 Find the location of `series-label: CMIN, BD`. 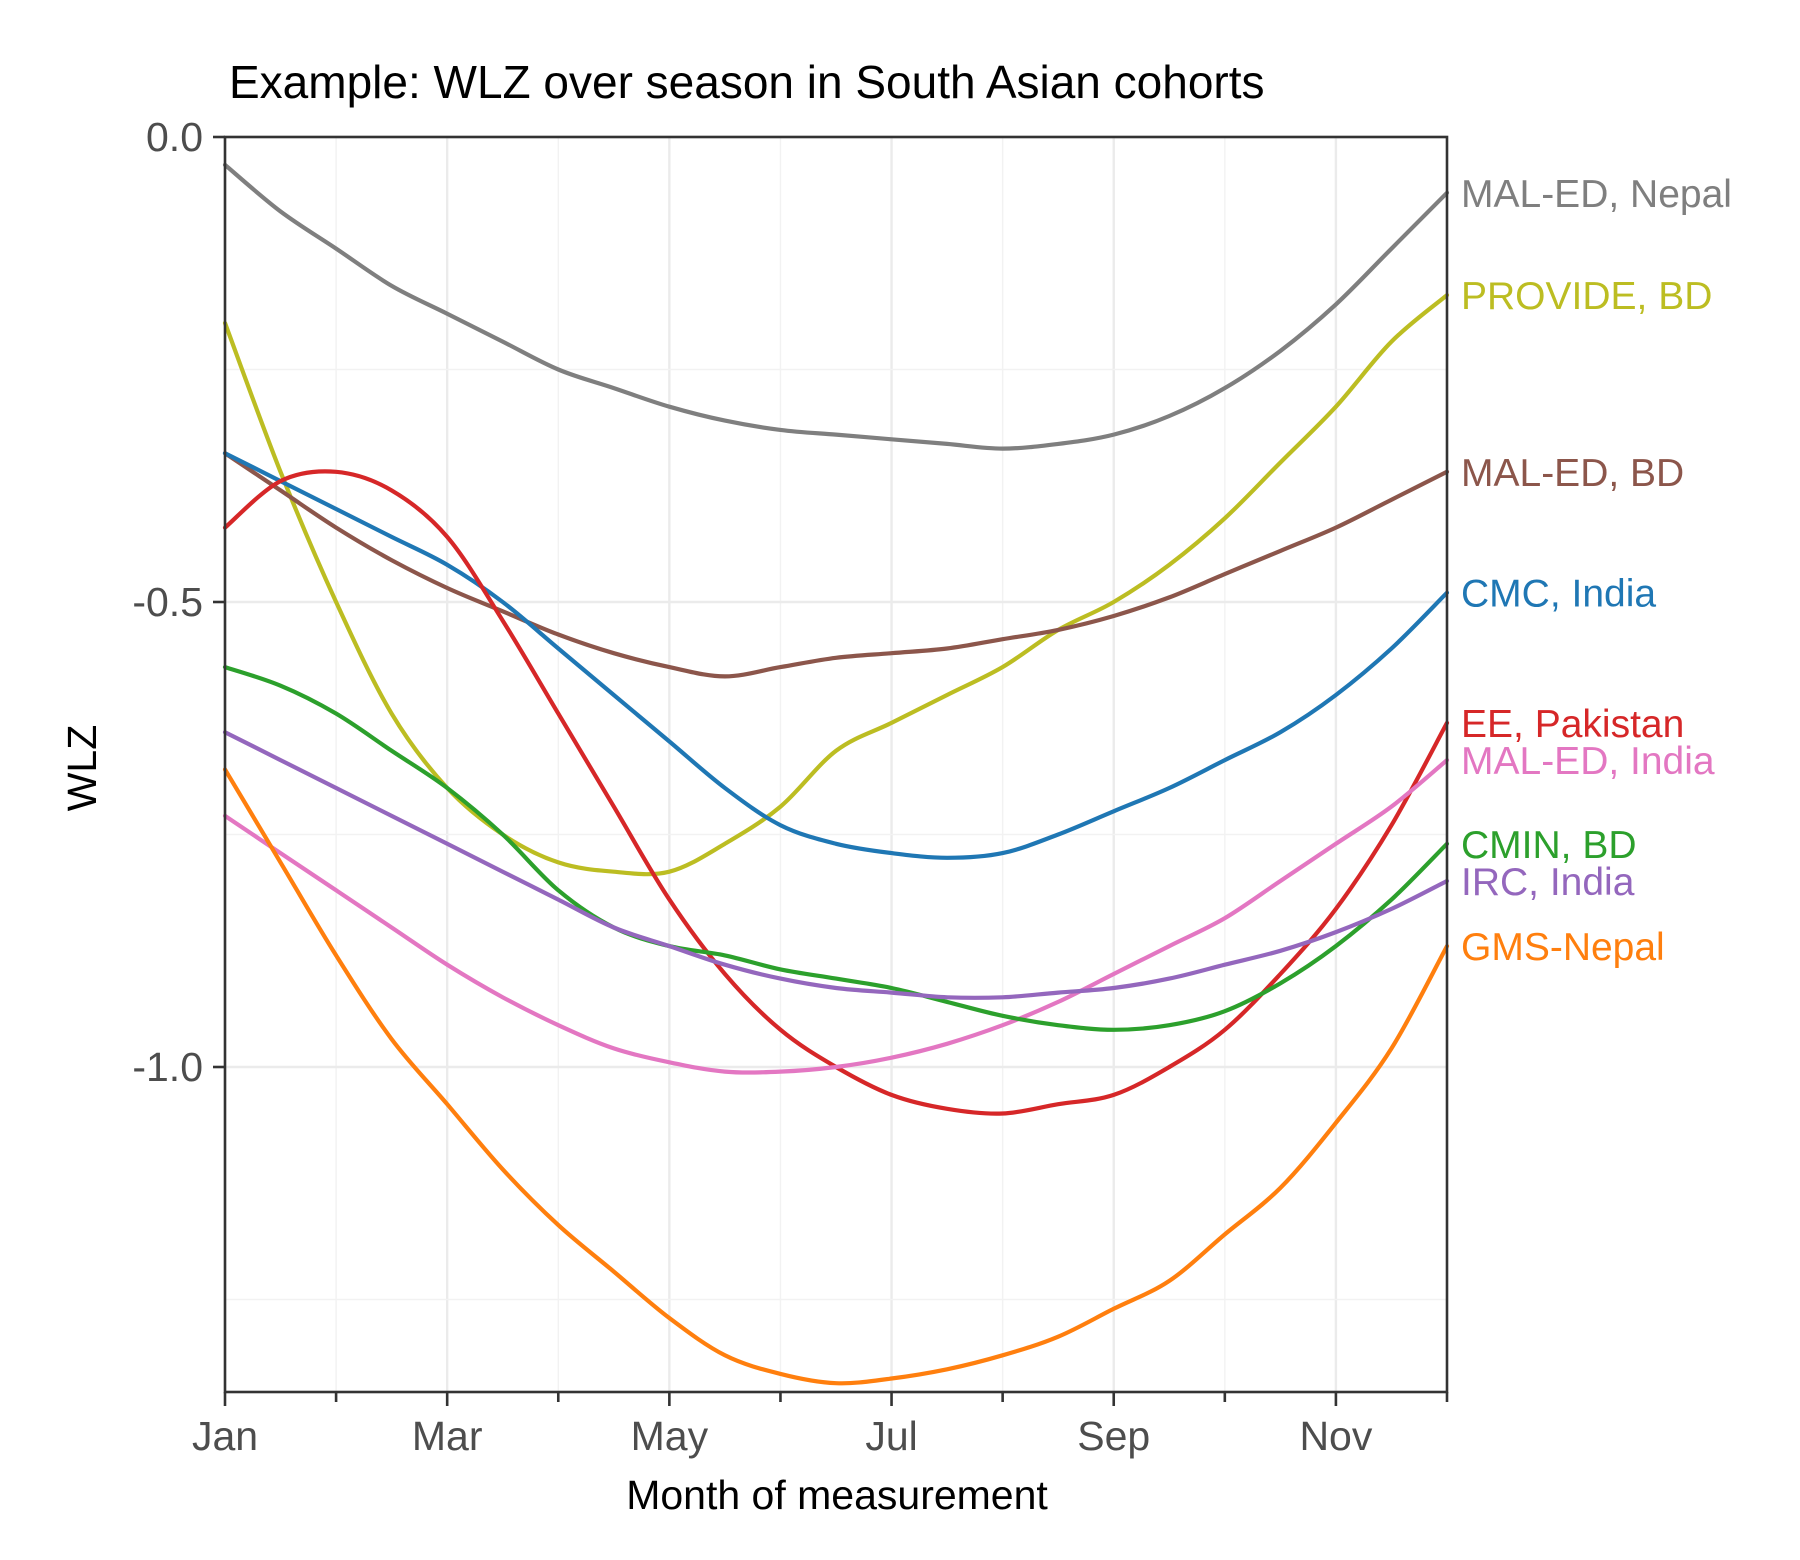

series-label: CMIN, BD is located at coordinates (1549, 845).